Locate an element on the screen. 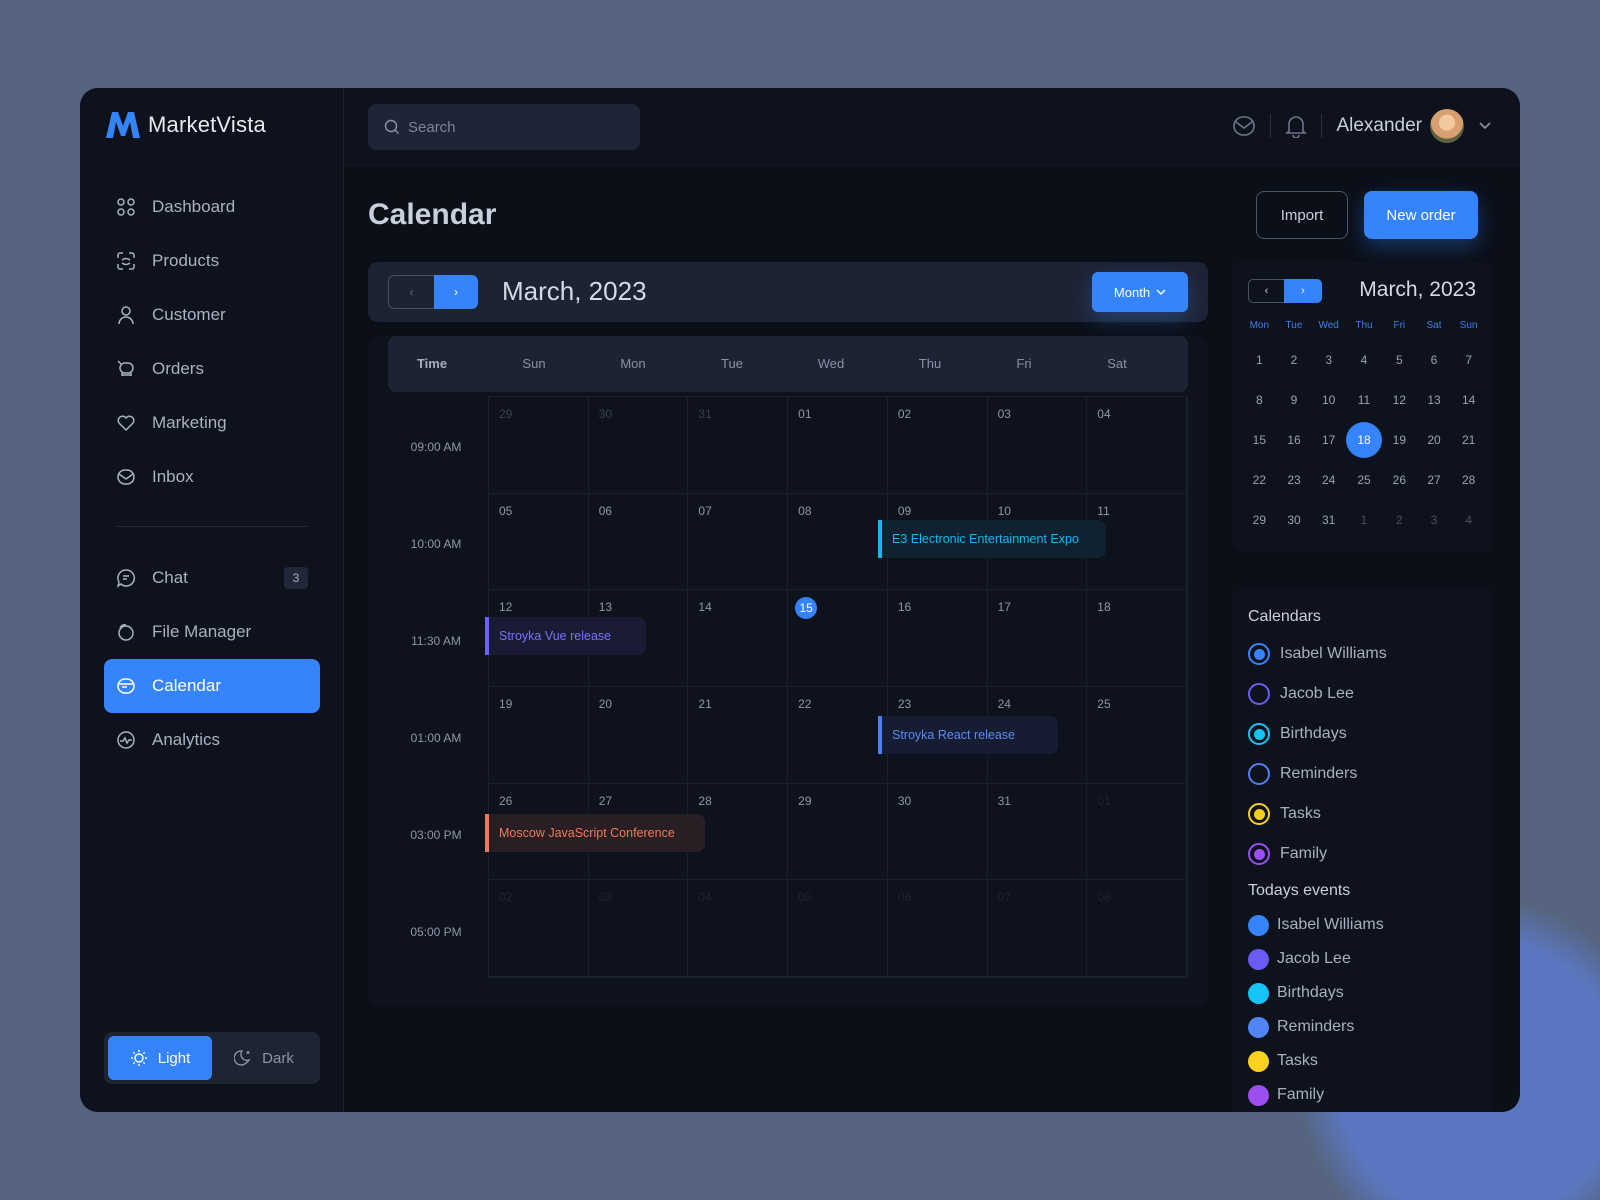 Image resolution: width=1600 pixels, height=1200 pixels. mini-day: 24 is located at coordinates (1328, 480).